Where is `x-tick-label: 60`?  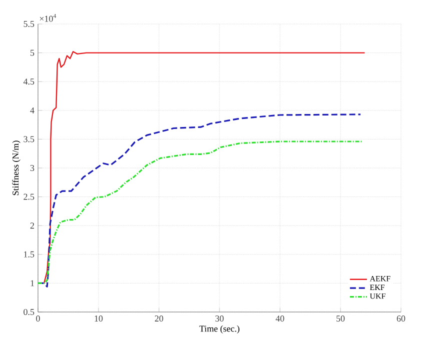 x-tick-label: 60 is located at coordinates (401, 319).